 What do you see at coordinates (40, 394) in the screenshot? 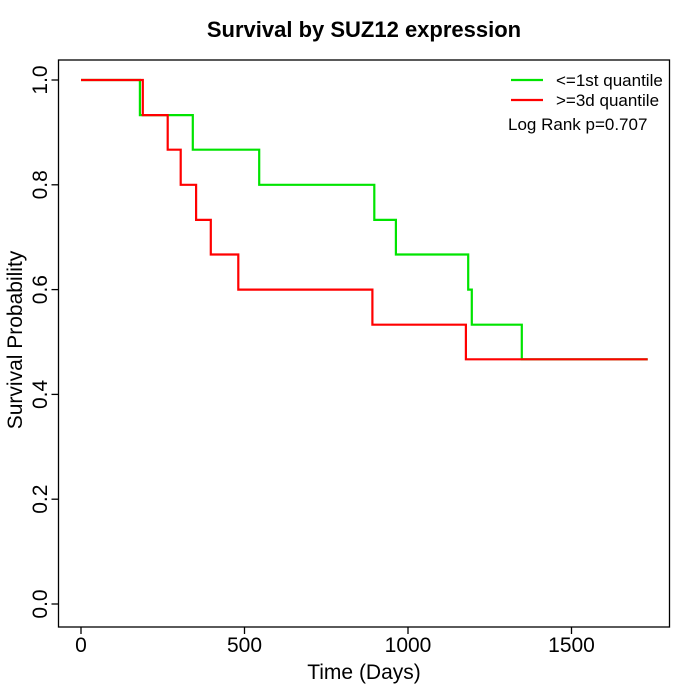
I see `y-tick-label: 0.4` at bounding box center [40, 394].